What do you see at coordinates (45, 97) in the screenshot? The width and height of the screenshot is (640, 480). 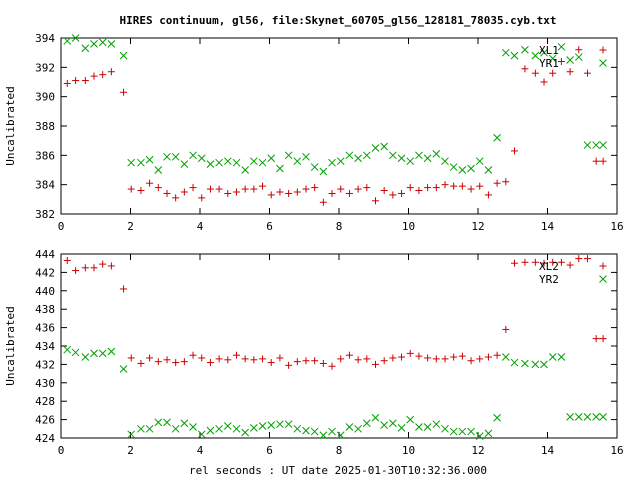 I see `top-y-tick-label: 390` at bounding box center [45, 97].